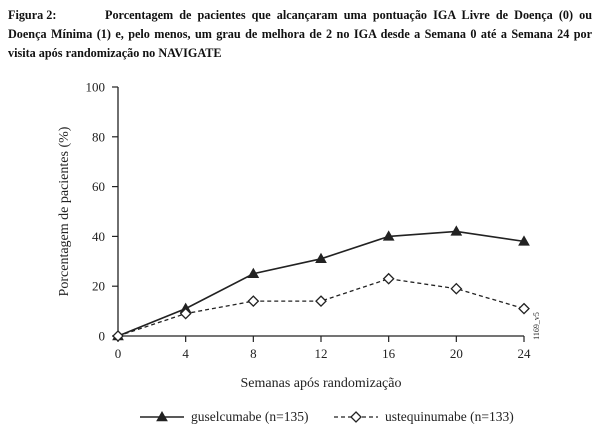 Image resolution: width=600 pixels, height=434 pixels. What do you see at coordinates (389, 353) in the screenshot?
I see `x-tick-label: 16` at bounding box center [389, 353].